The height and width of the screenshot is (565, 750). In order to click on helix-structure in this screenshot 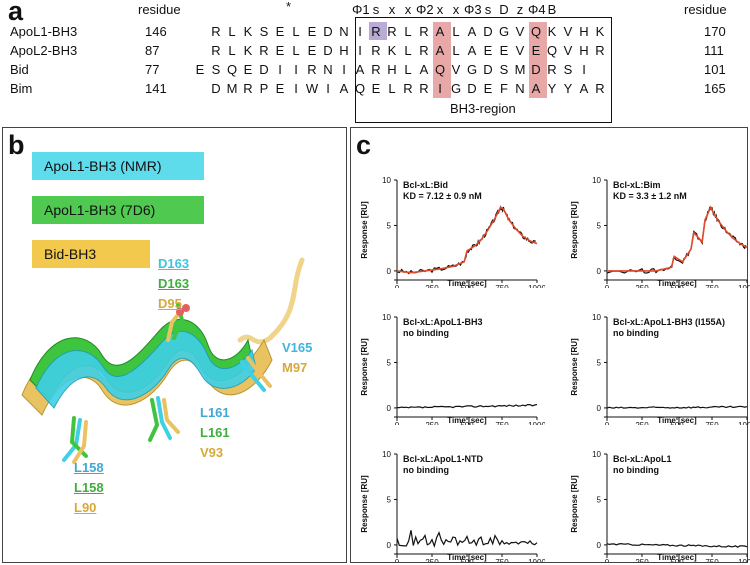, I will do `click(163, 360)`.